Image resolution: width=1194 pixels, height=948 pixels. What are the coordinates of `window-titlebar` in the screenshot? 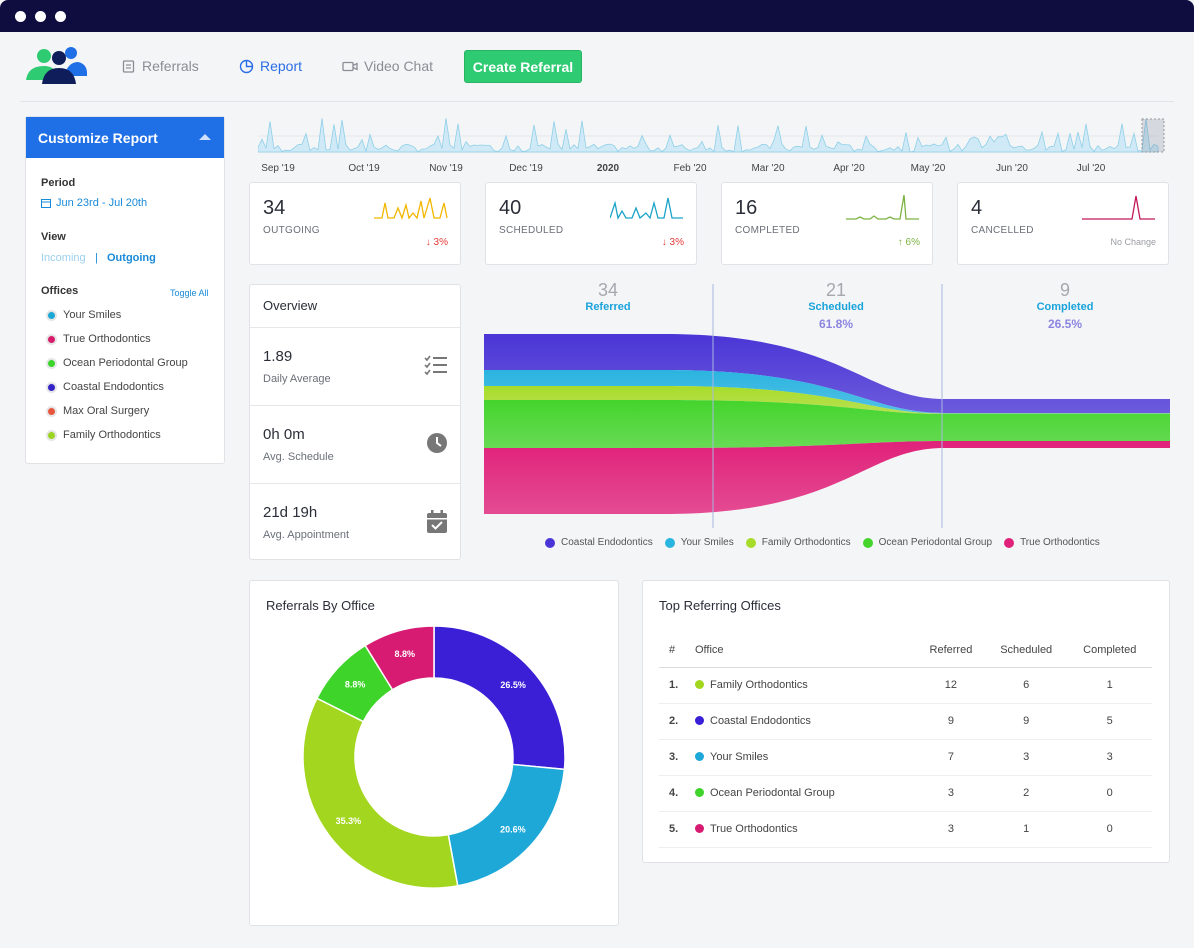 It's located at (597, 16).